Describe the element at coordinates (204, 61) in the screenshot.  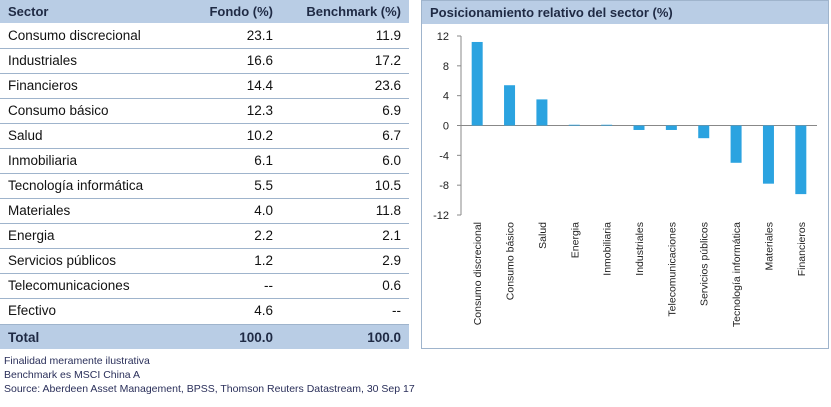
I see `table-row: Industriales 16.6 17.2` at that location.